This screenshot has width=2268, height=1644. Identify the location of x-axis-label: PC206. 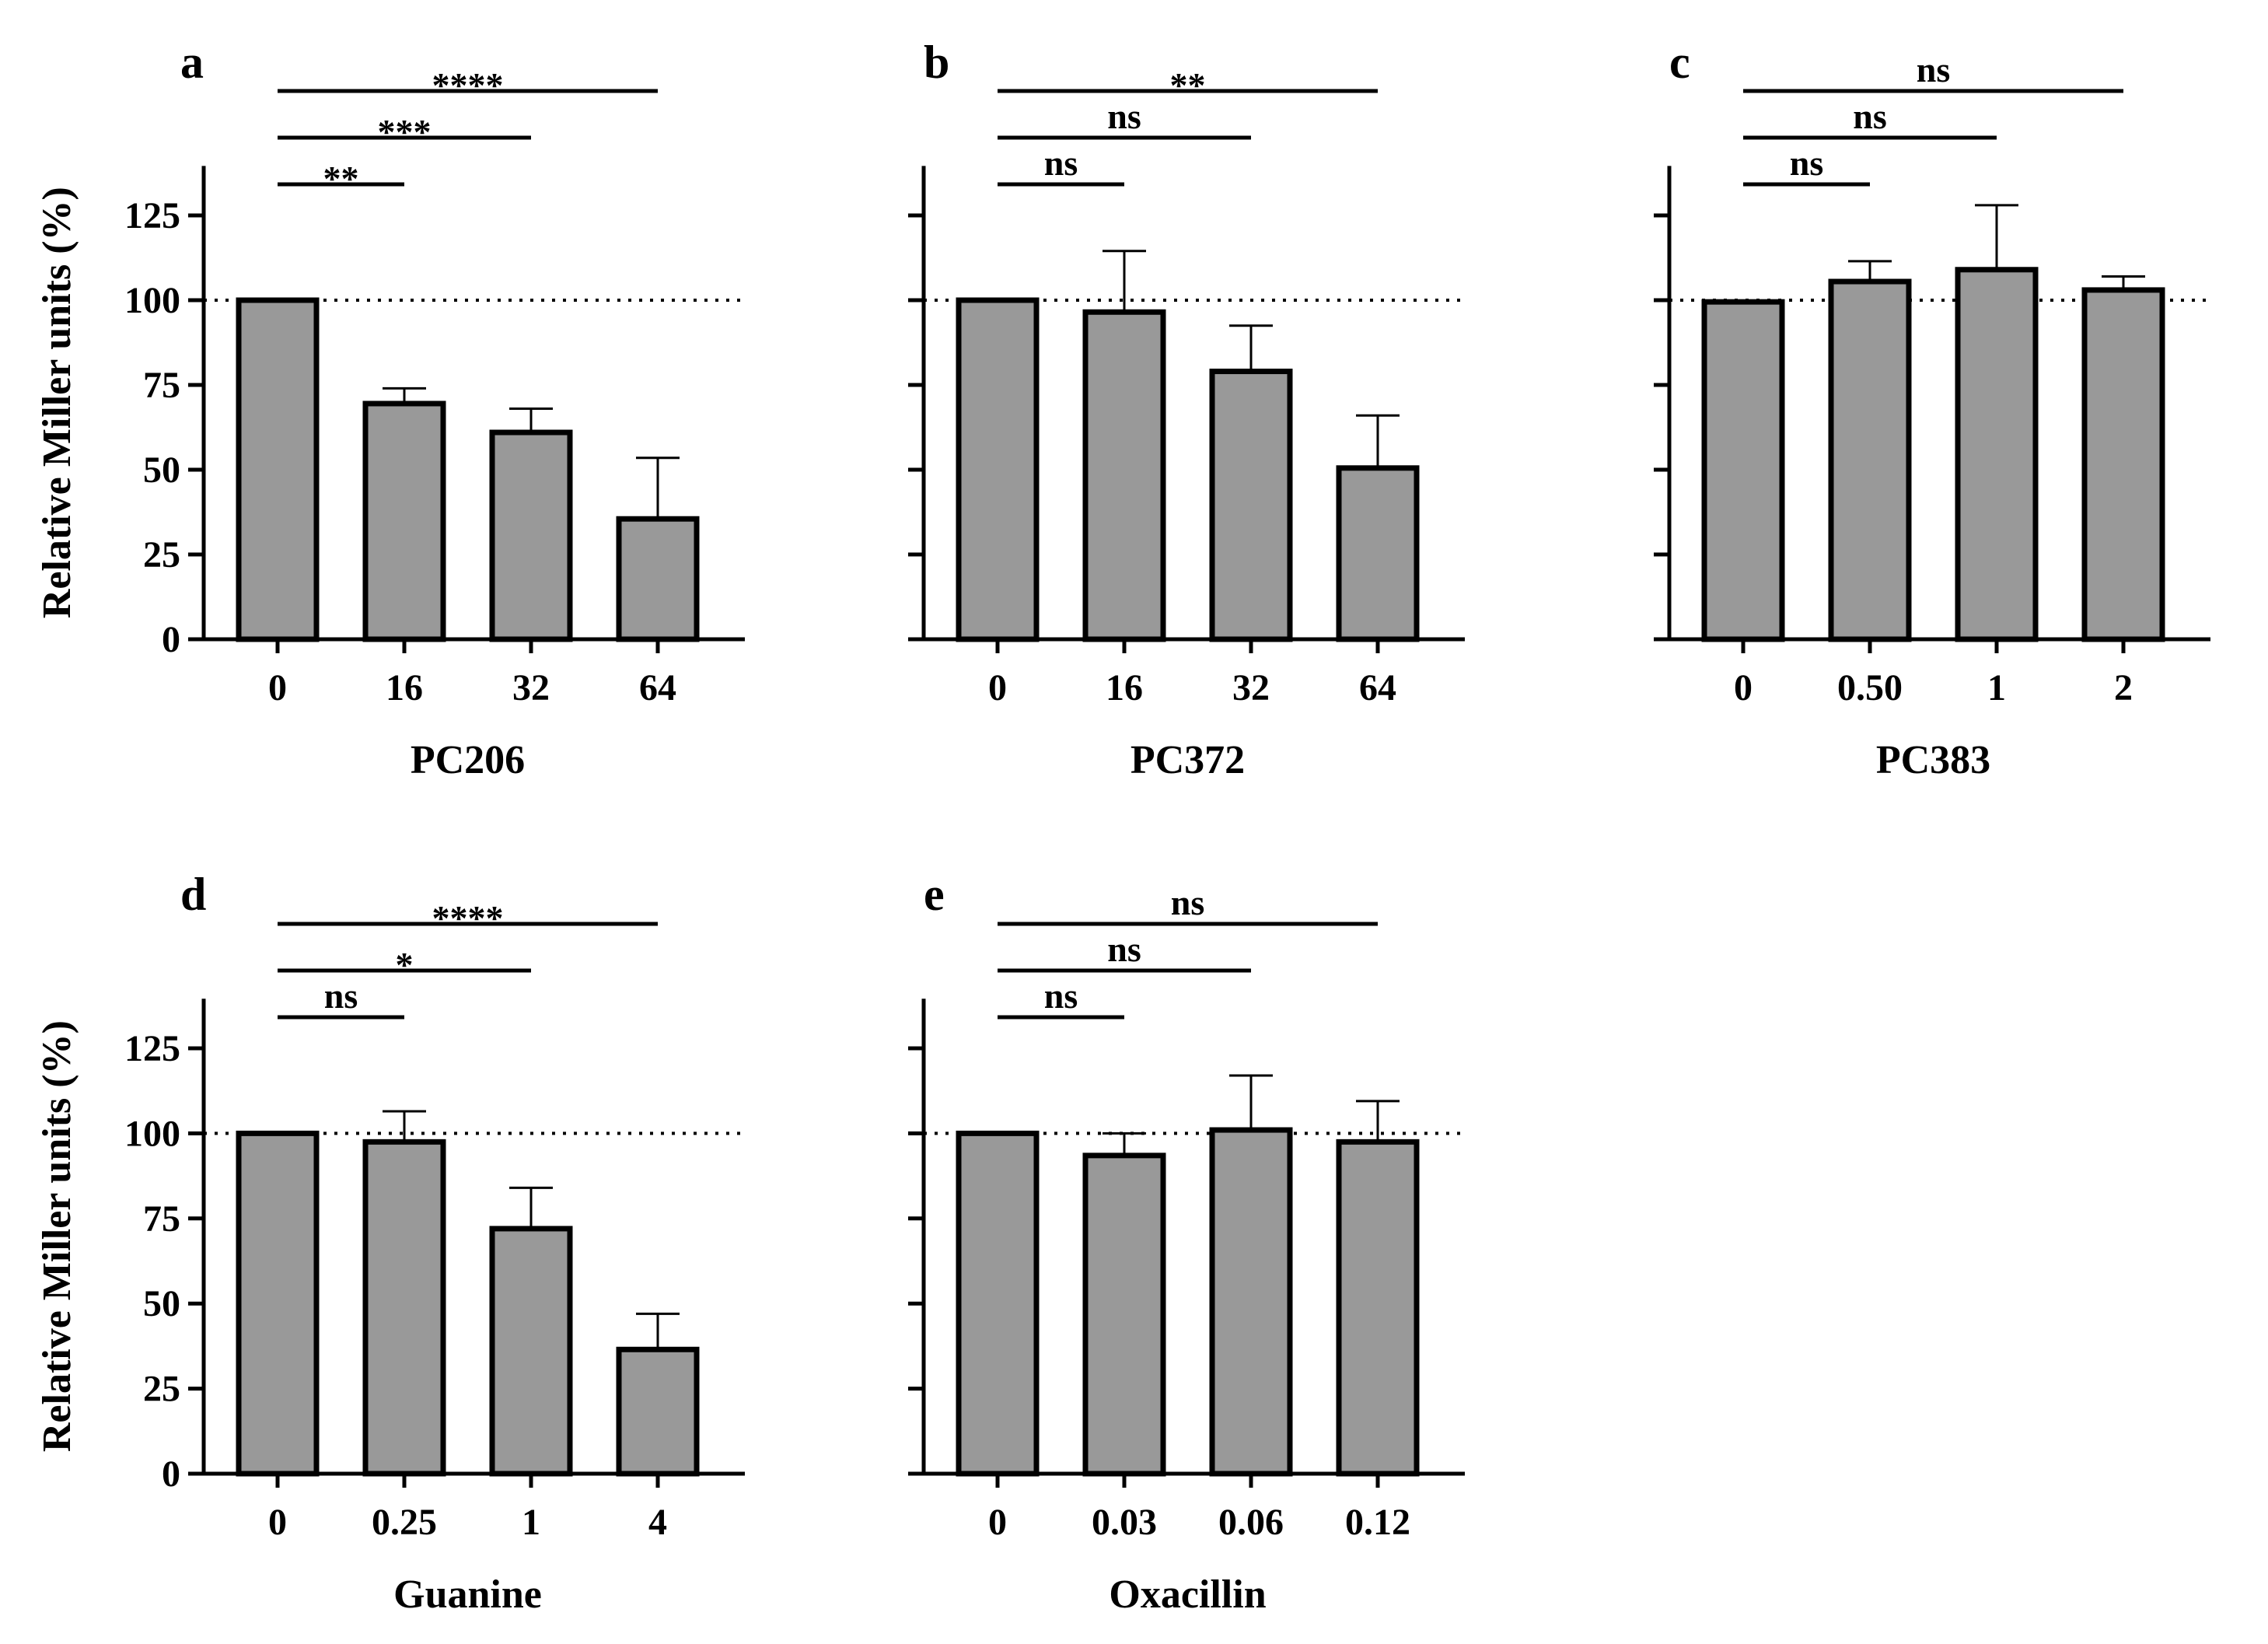
(468, 760).